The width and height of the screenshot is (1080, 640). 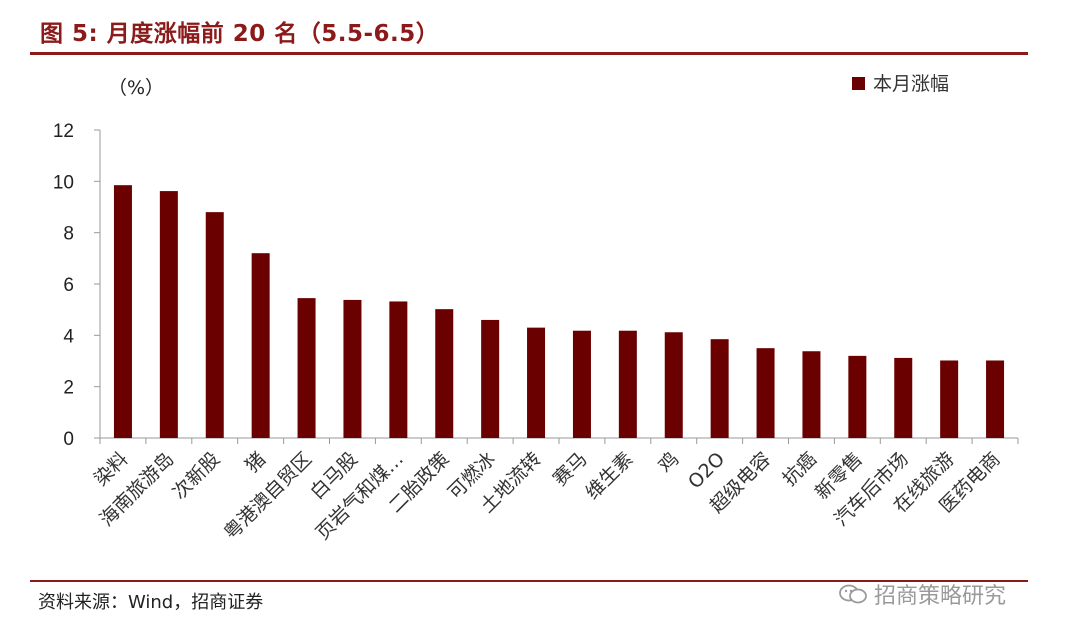 I want to click on bar-在线旅游, so click(x=949, y=399).